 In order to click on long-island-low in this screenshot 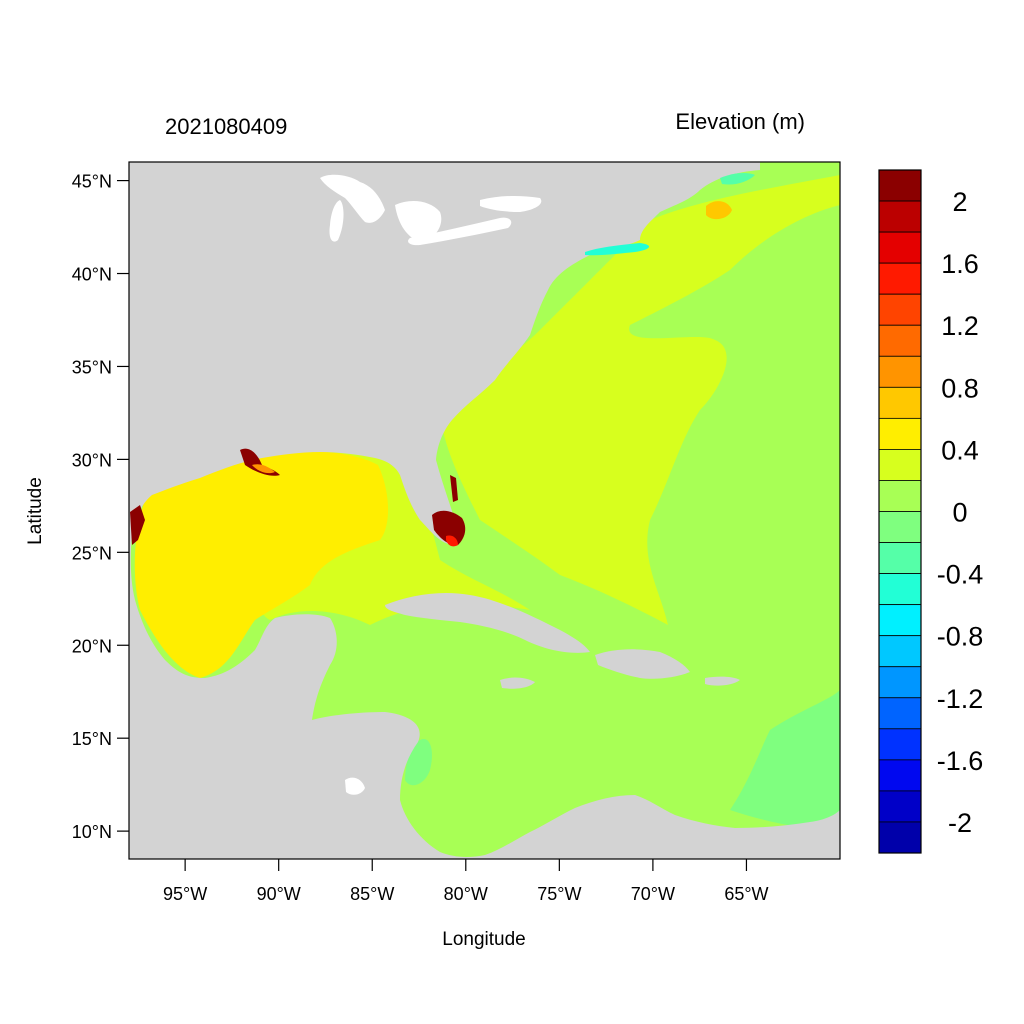, I will do `click(617, 249)`.